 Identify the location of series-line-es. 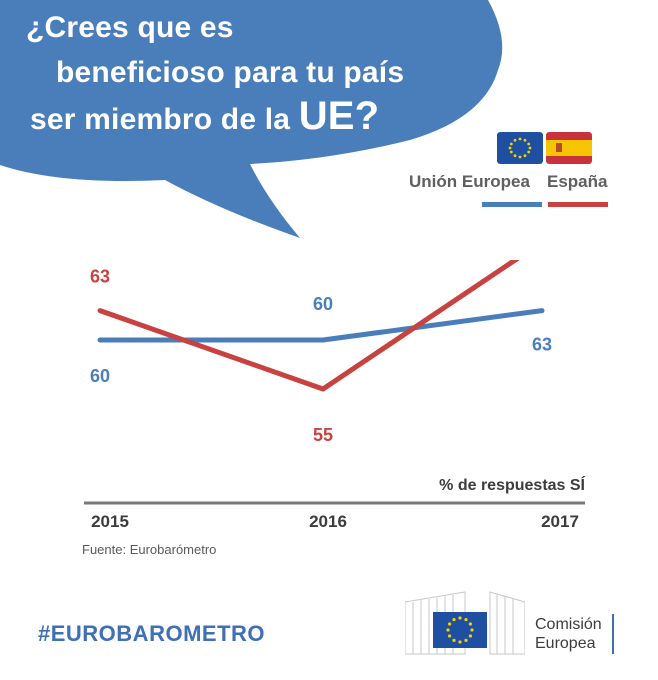
(308, 326).